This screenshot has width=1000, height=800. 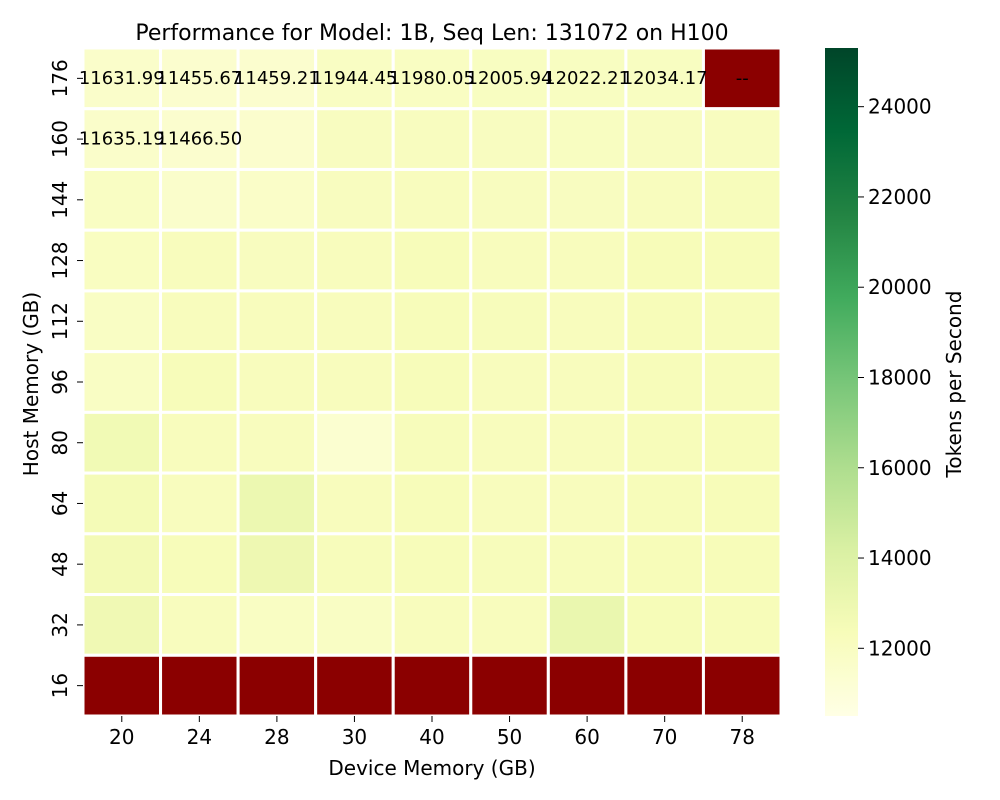 I want to click on cell-value-label: 11459.21, so click(x=277, y=78).